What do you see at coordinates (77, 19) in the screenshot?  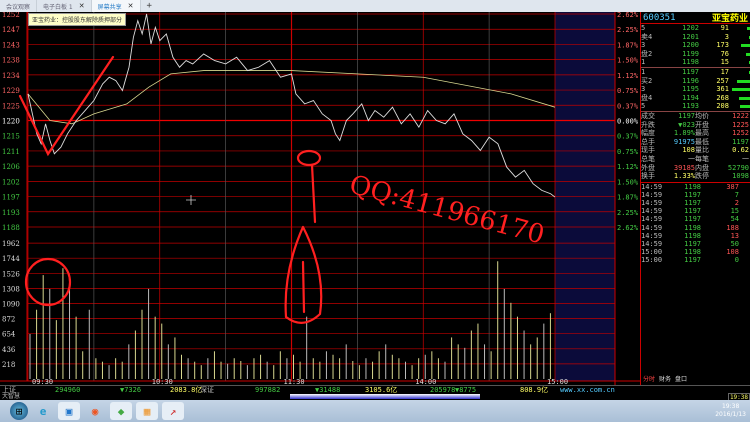 I see `news-tooltip: 亚宝药业：控股股东解除质押部分` at bounding box center [77, 19].